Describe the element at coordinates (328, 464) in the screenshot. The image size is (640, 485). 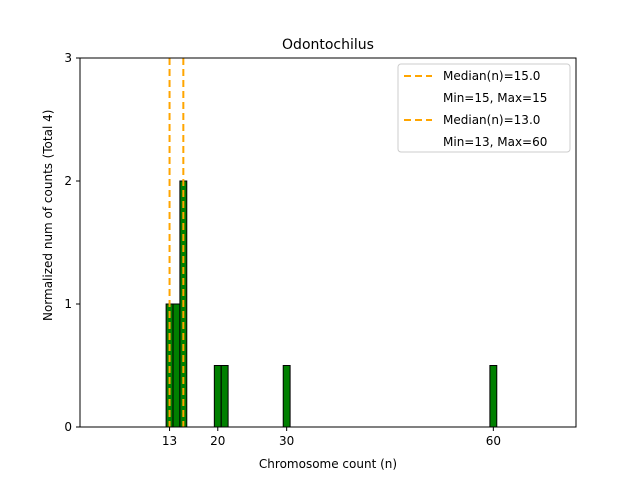
I see `x-axis-label: Chromosome count (n)` at that location.